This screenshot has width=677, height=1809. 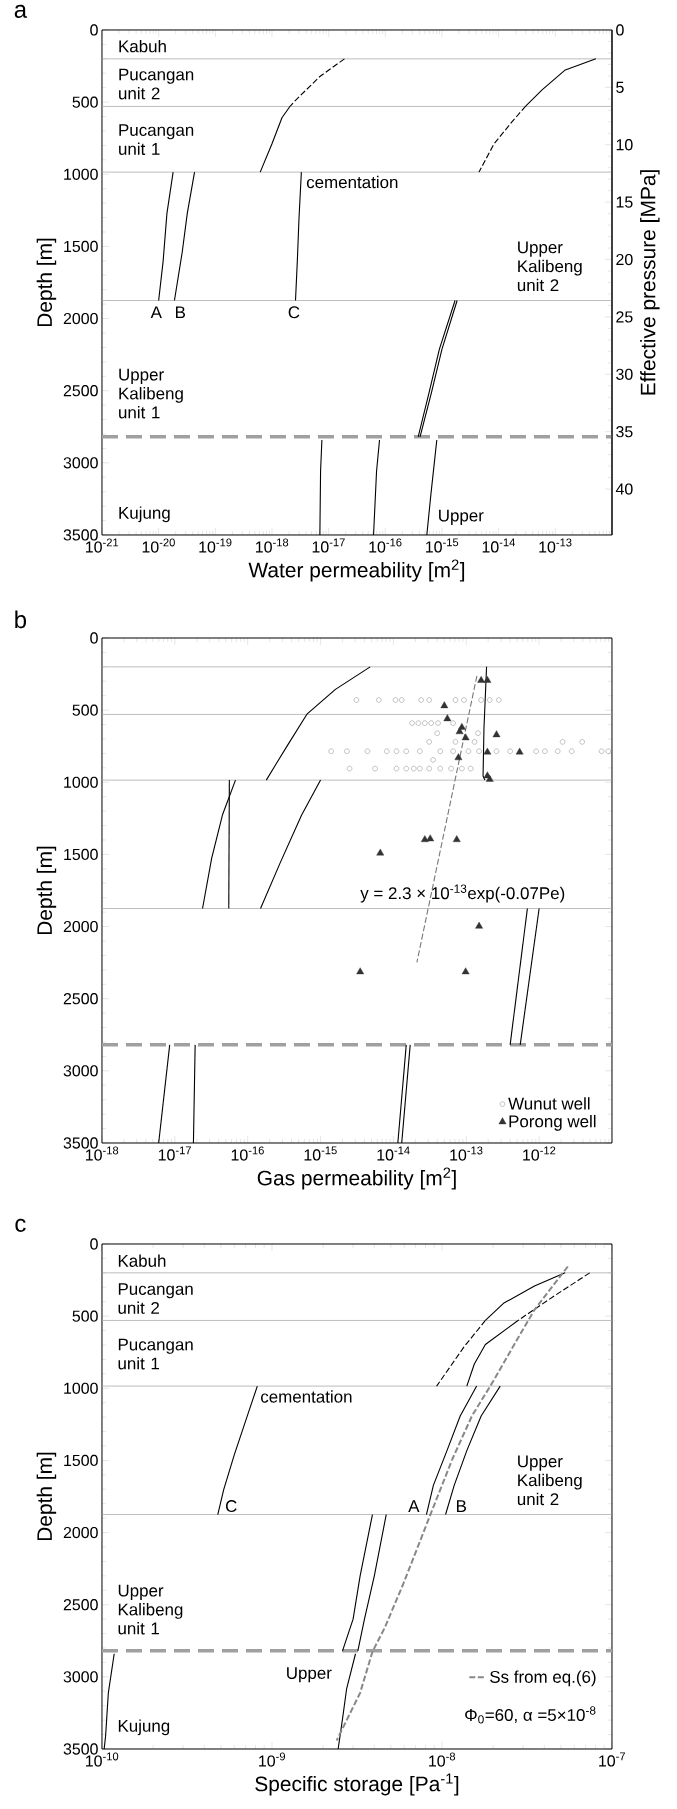 I want to click on x-tick-label: 10$^{-19}$, so click(x=215, y=545).